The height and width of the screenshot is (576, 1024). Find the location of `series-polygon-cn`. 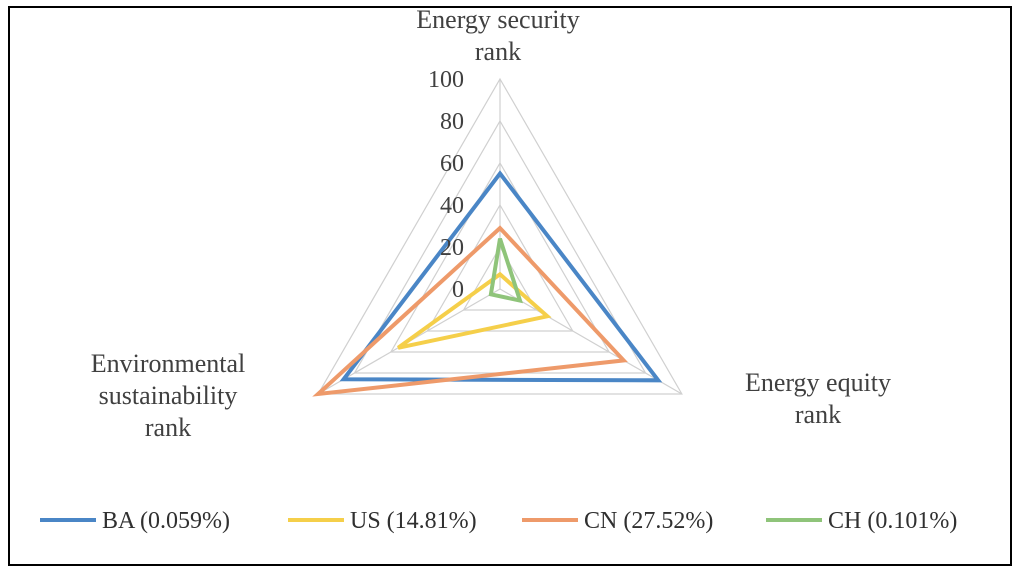

series-polygon-cn is located at coordinates (470, 311).